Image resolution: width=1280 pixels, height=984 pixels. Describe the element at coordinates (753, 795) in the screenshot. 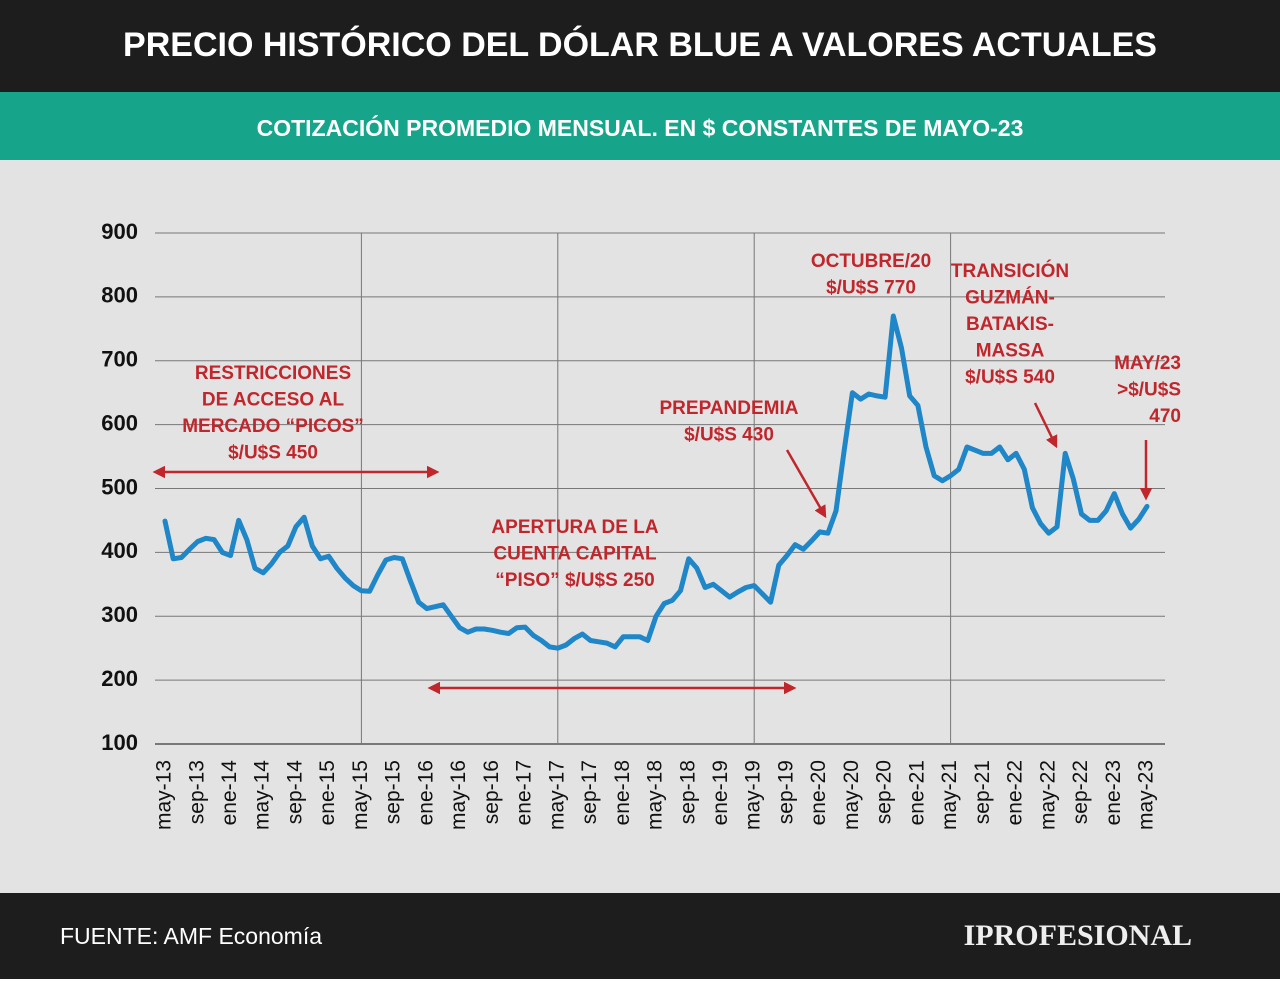

I see `x-tick-label: may-19` at that location.